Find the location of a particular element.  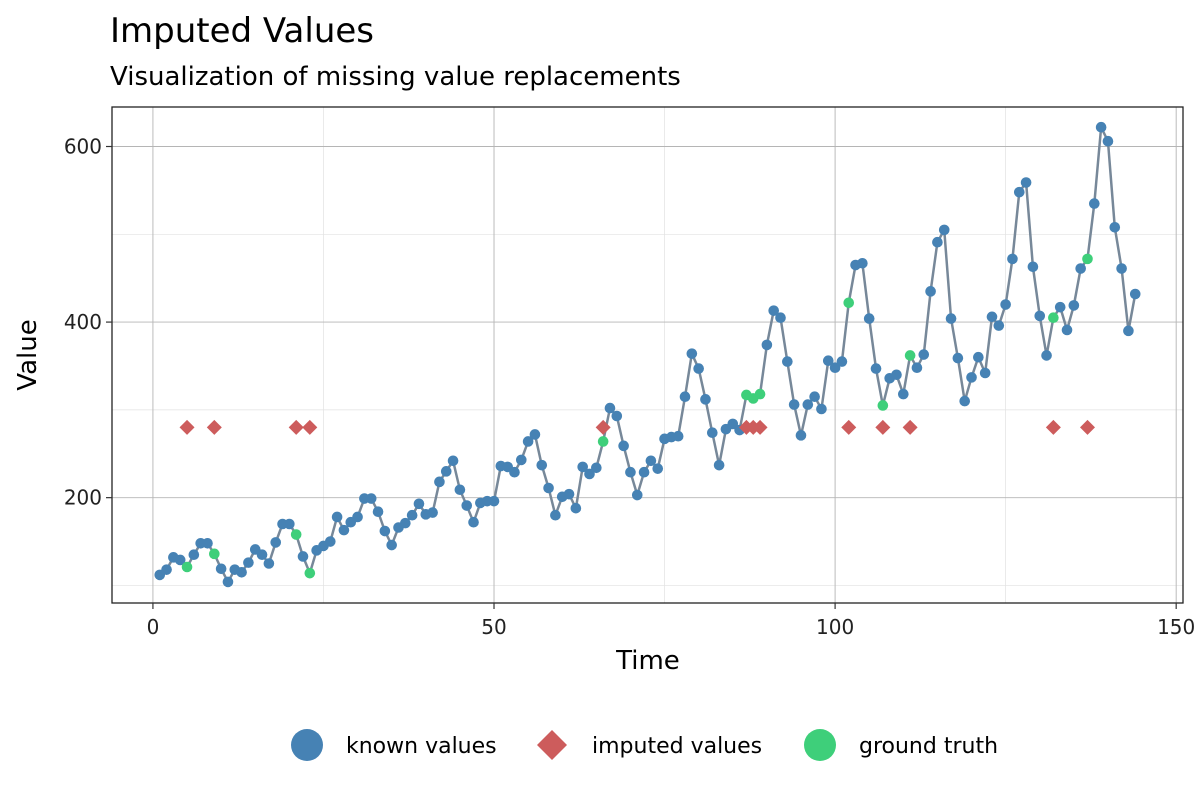

x-tick-label: 100 is located at coordinates (835, 627).